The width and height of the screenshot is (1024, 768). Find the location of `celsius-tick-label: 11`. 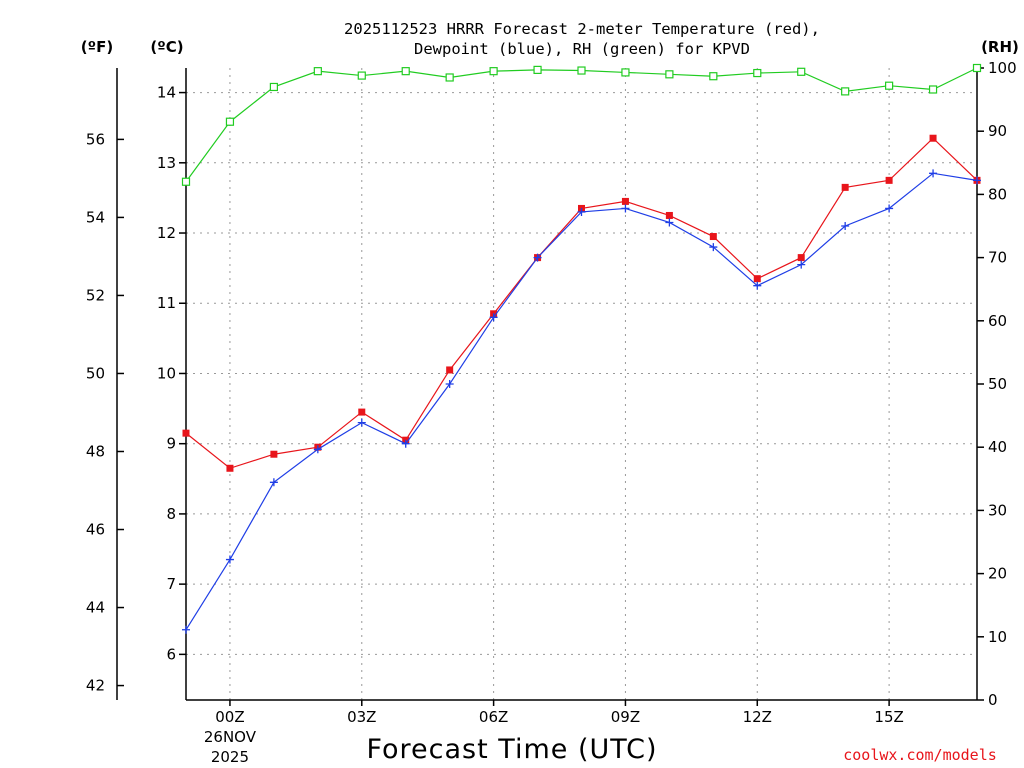

celsius-tick-label: 11 is located at coordinates (166, 303).